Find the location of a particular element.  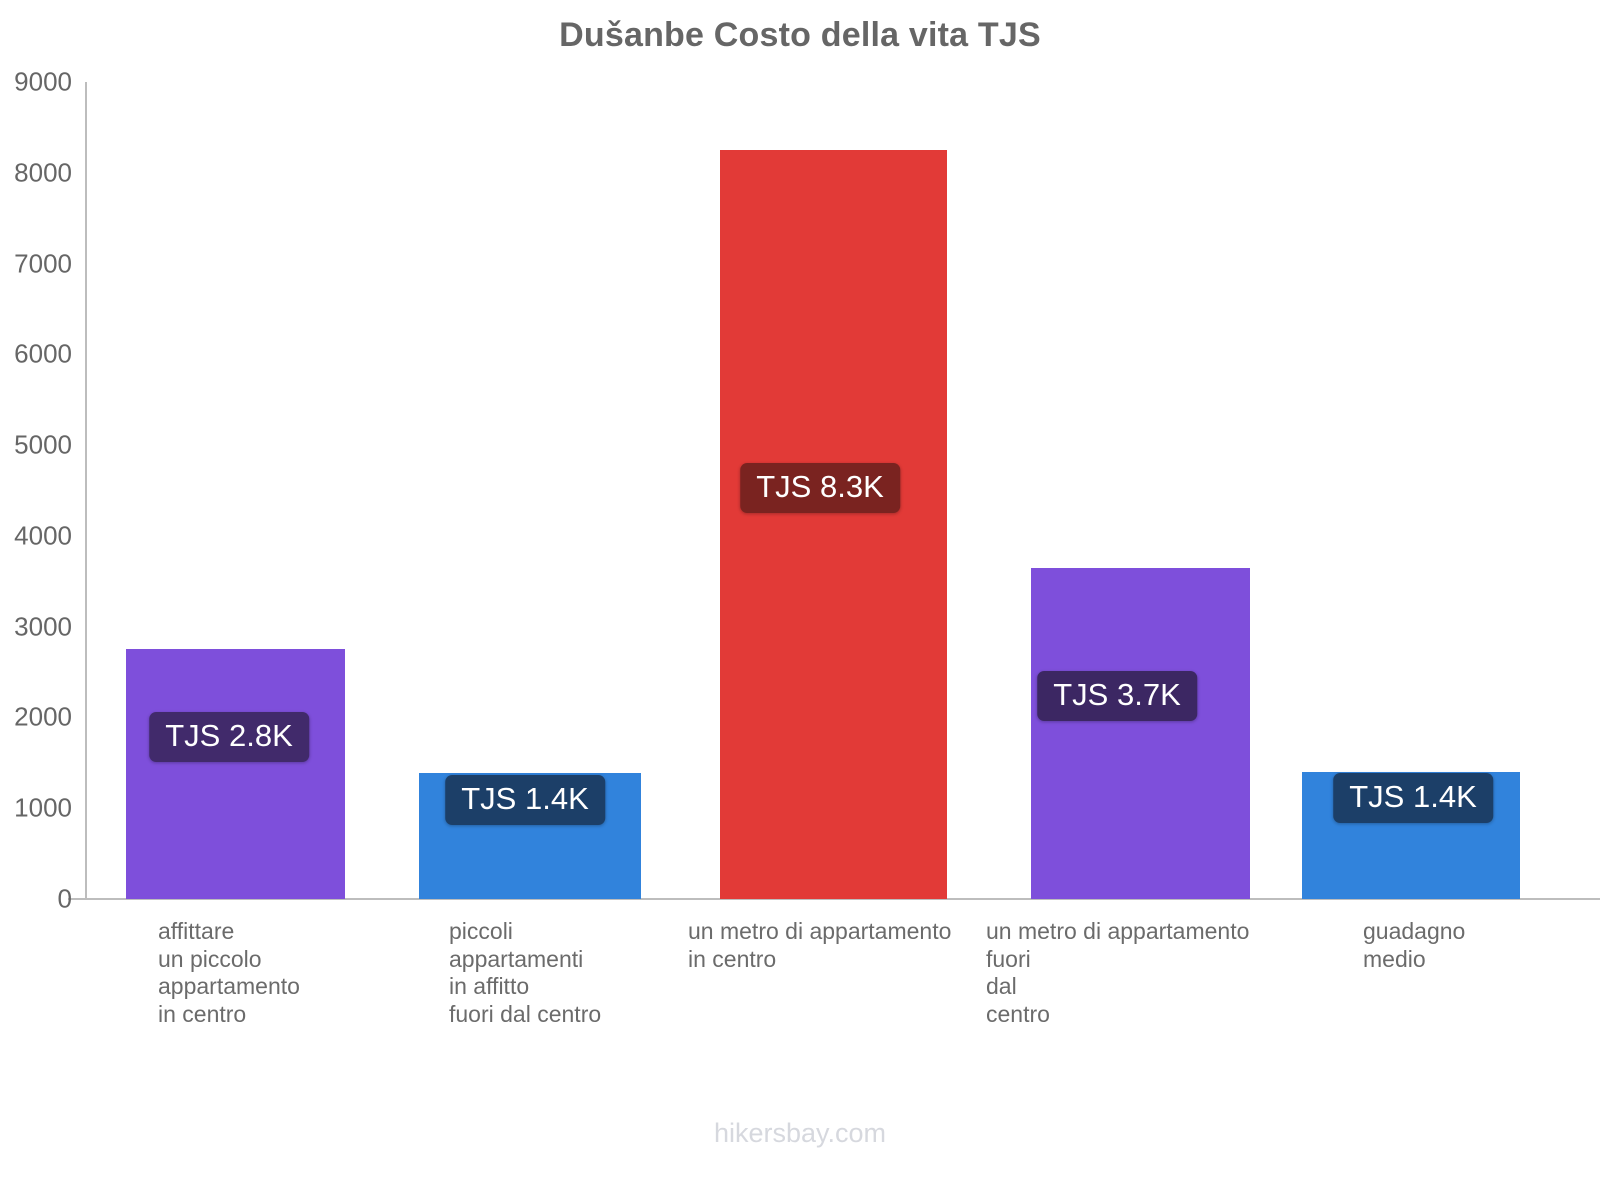

y-axis-tick-label: 6000 is located at coordinates (43, 353).